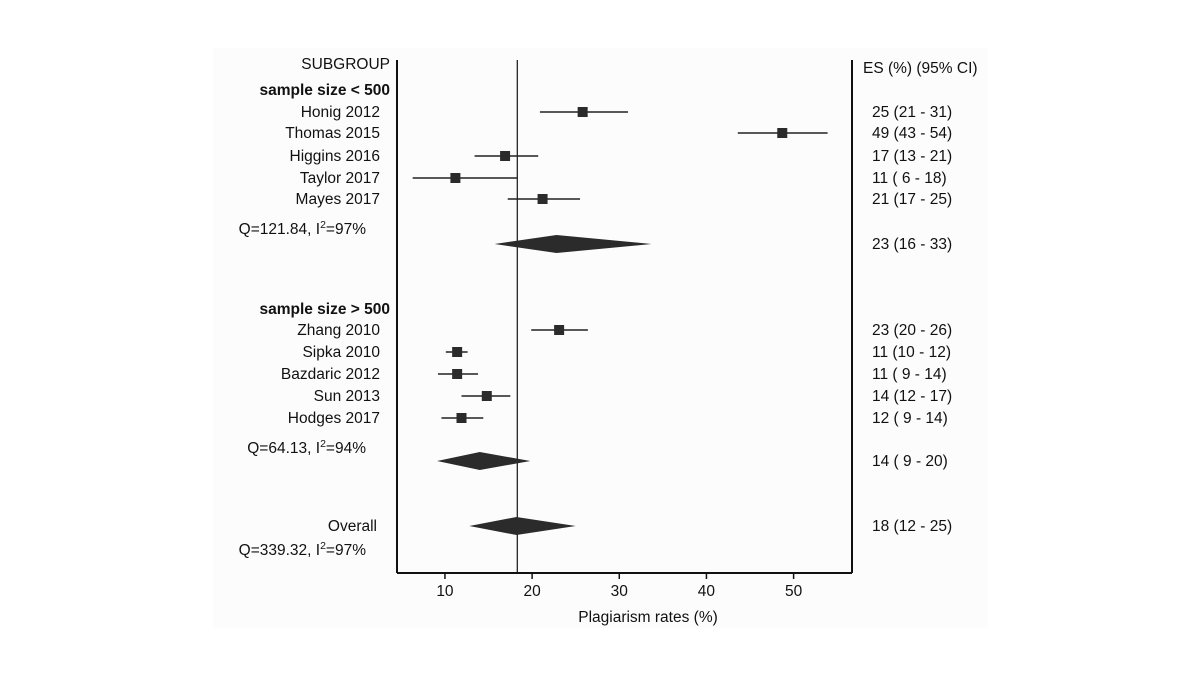  What do you see at coordinates (912, 112) in the screenshot?
I see `es-ci-value: 25 (21 - 31)` at bounding box center [912, 112].